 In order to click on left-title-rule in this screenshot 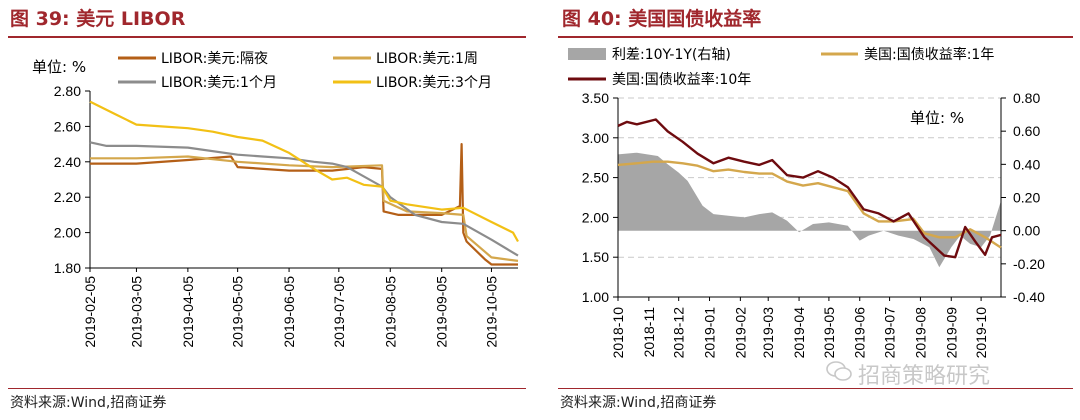, I will do `click(267, 37)`.